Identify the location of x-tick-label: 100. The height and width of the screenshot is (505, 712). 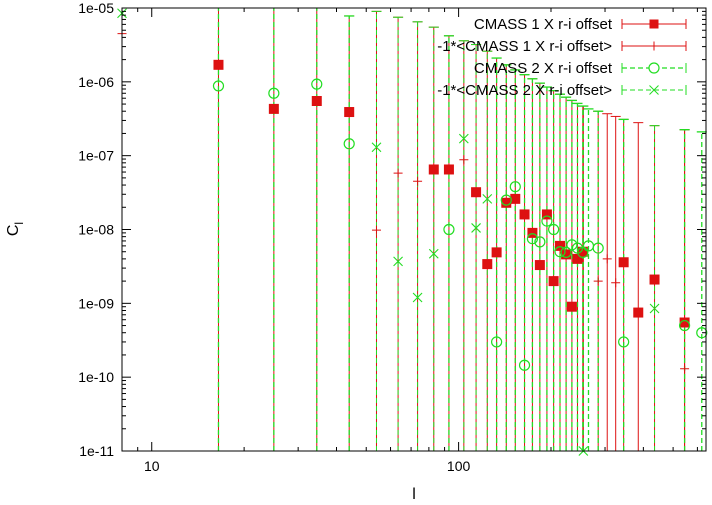
(459, 466).